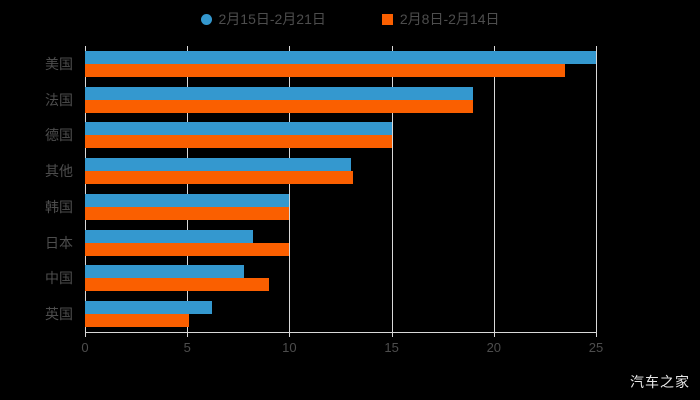 This screenshot has height=400, width=700. I want to click on category-label: 德国, so click(59, 135).